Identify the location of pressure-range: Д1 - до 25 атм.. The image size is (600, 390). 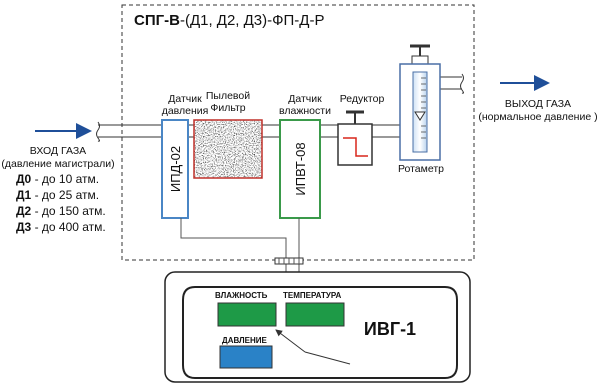
(57, 195).